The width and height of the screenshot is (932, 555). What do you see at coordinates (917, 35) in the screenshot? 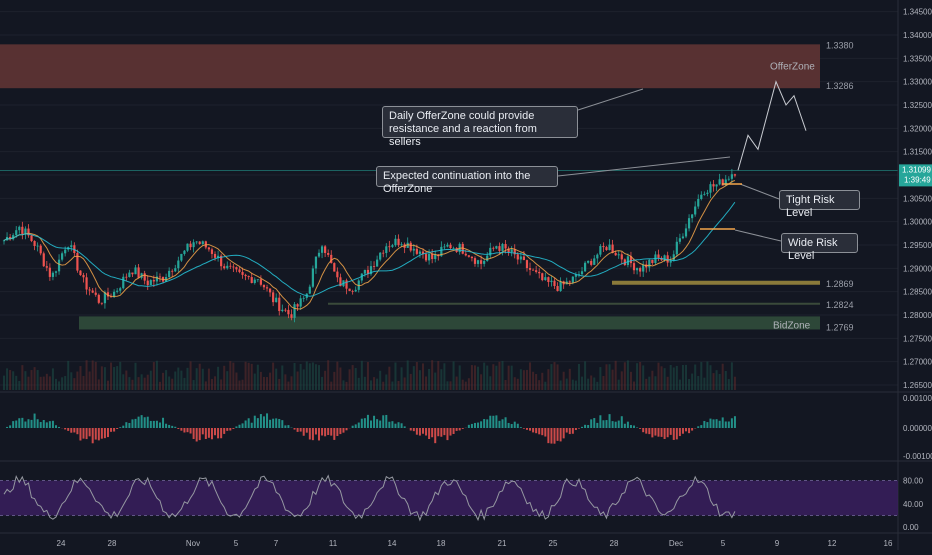
I see `price-tick-label: 1.34000` at bounding box center [917, 35].